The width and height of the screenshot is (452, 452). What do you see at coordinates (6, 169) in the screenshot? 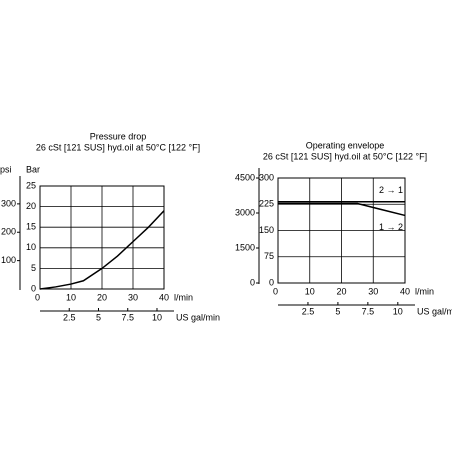
I see `y2-axis-label: psi` at bounding box center [6, 169].